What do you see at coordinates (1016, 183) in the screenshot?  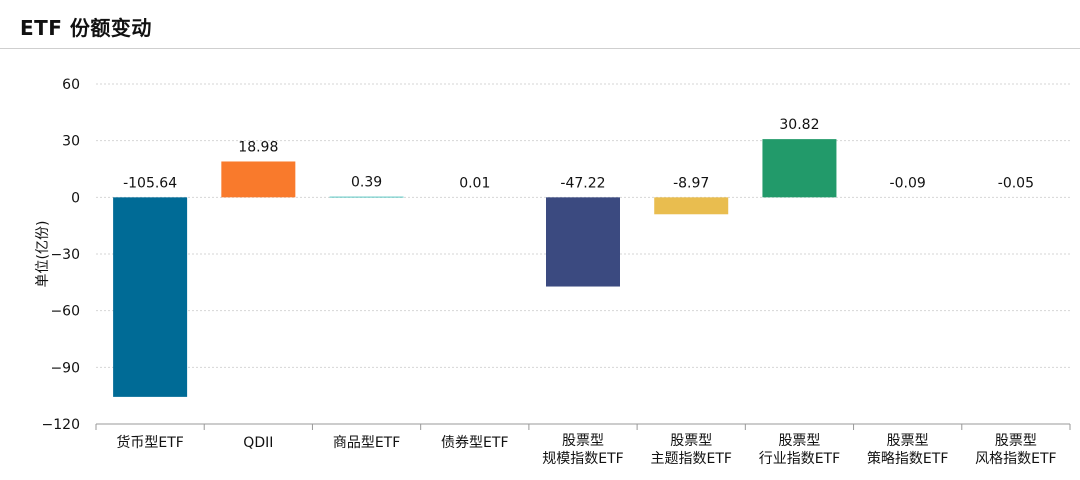 I see `data-label: -0.05` at bounding box center [1016, 183].